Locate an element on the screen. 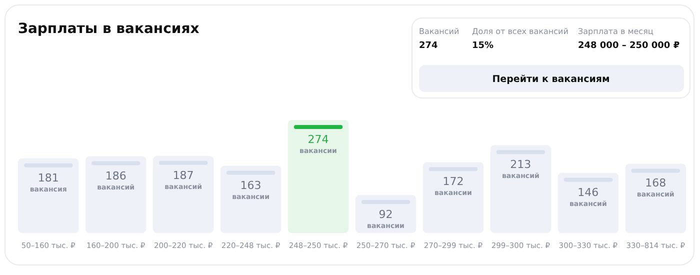  text: Доля от всех вакансий is located at coordinates (520, 31).